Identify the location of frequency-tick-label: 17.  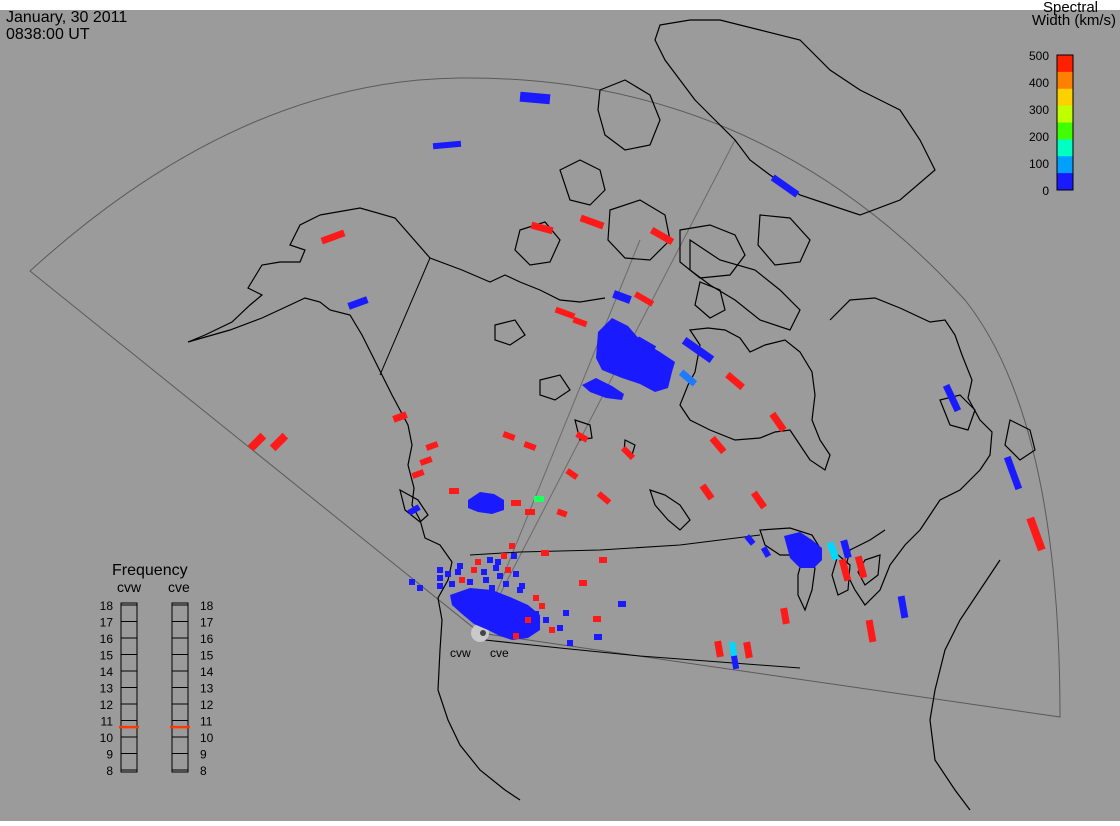
(207, 623).